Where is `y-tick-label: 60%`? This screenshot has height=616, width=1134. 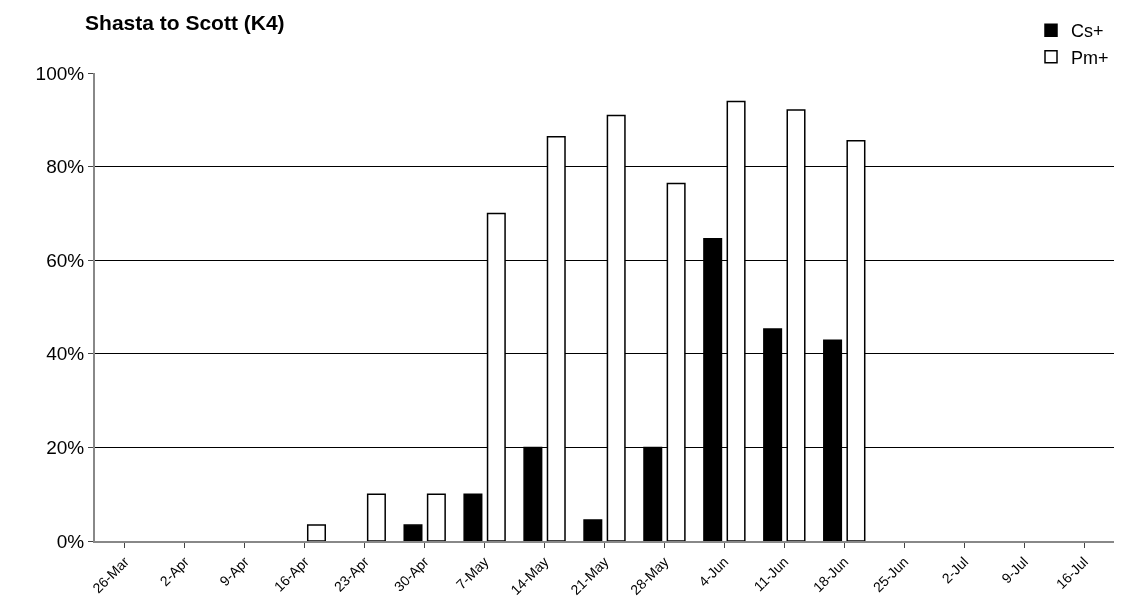
y-tick-label: 60% is located at coordinates (65, 260).